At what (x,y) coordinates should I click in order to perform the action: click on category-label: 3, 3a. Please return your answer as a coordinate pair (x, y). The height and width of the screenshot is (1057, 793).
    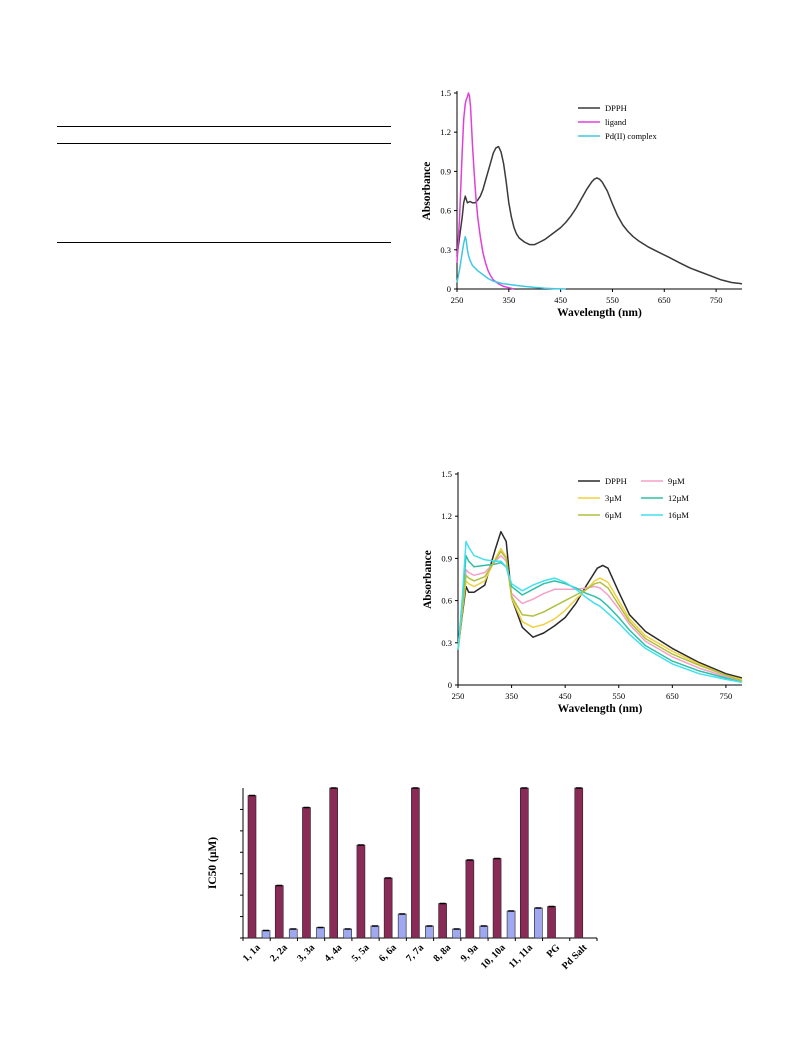
    Looking at the image, I should click on (306, 953).